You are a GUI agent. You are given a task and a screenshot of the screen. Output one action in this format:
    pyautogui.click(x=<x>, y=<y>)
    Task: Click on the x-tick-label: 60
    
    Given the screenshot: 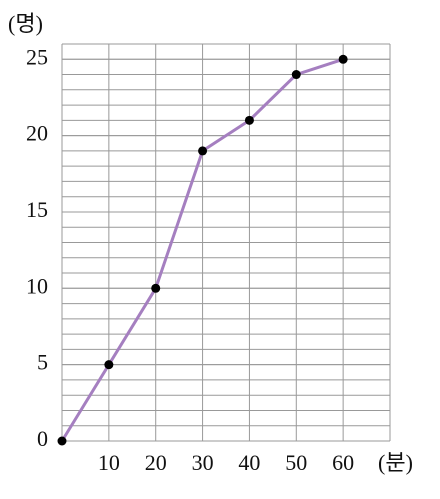 What is the action you would take?
    pyautogui.click(x=343, y=462)
    